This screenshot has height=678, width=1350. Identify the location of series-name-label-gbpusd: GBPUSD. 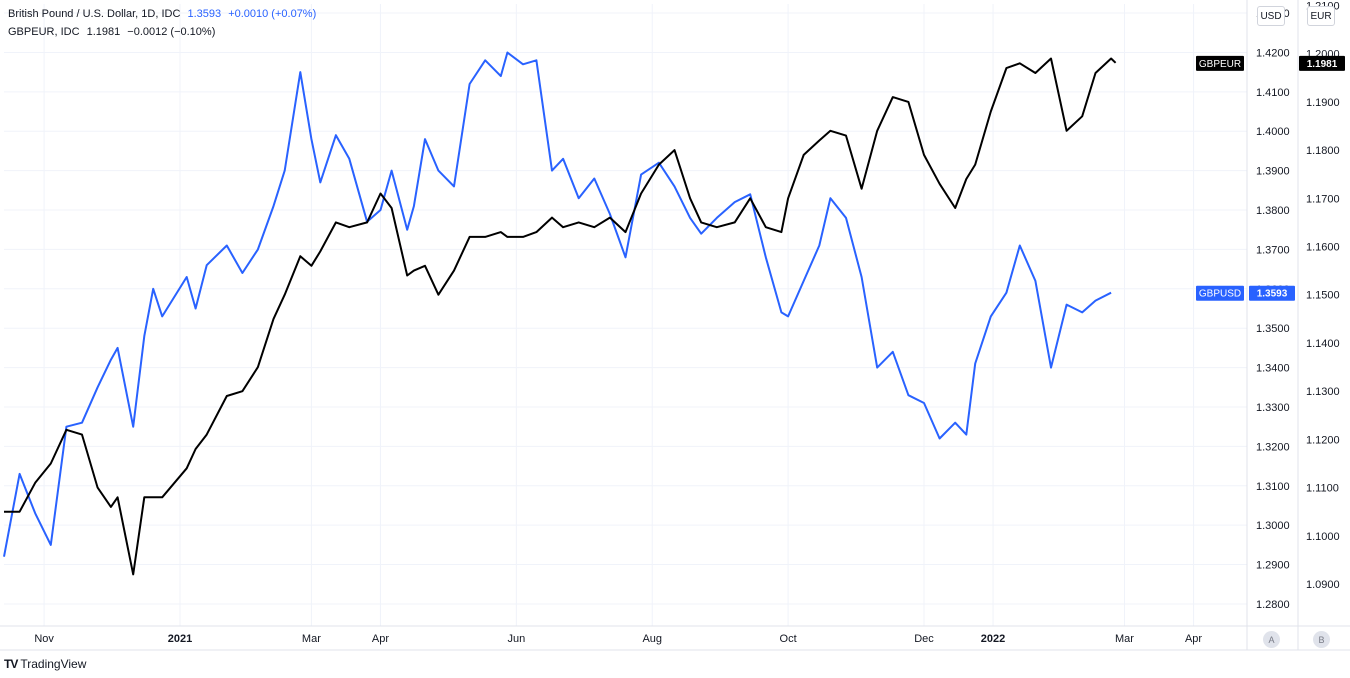
(1220, 294).